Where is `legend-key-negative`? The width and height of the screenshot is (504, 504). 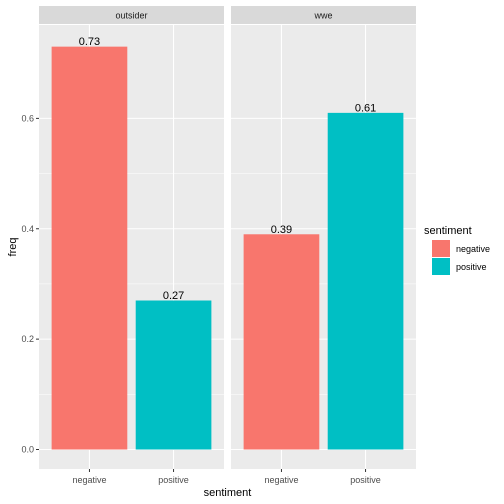
legend-key-negative is located at coordinates (441, 248).